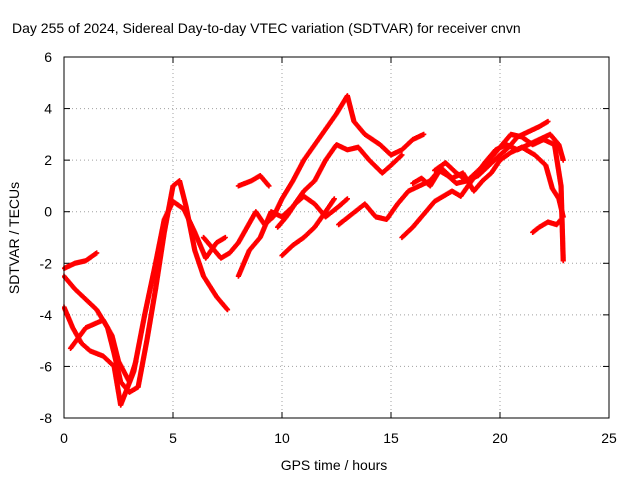  Describe the element at coordinates (14, 238) in the screenshot. I see `y-axis-label: SDTVAR / TECUs` at that location.